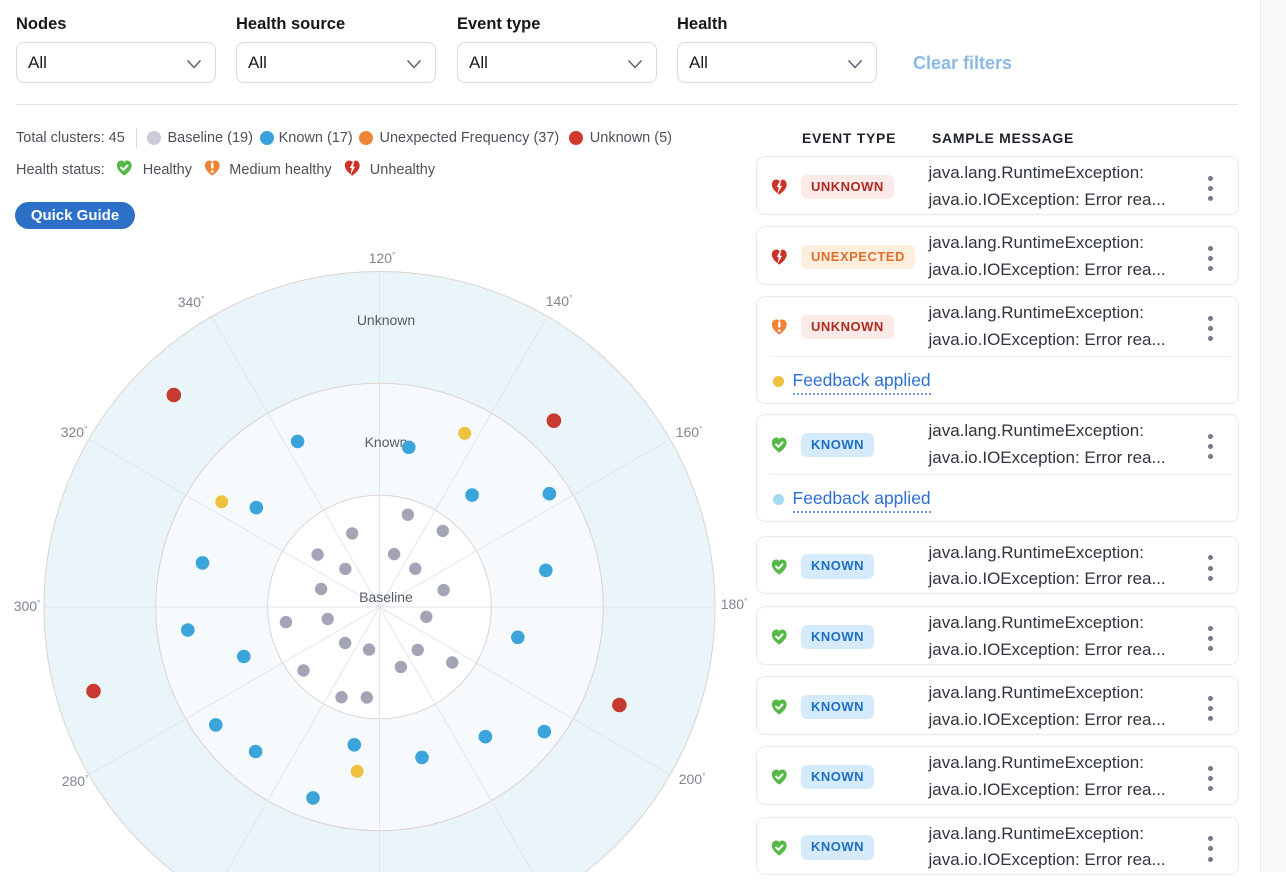 This screenshot has height=887, width=1286. What do you see at coordinates (27, 606) in the screenshot?
I see `svg-text: 300°` at bounding box center [27, 606].